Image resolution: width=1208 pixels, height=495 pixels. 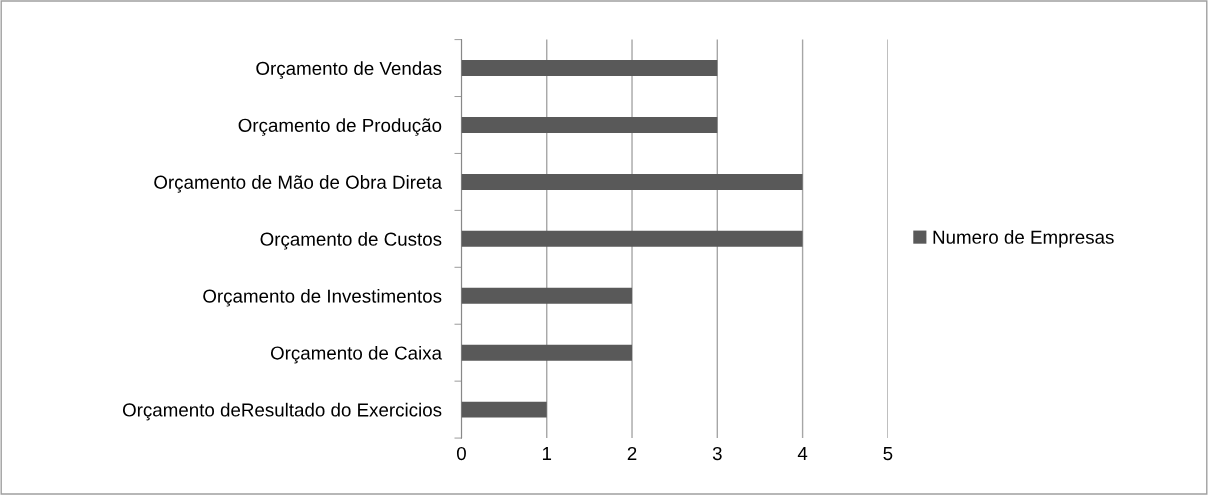 I want to click on legend-label: Numero de Empresas, so click(x=1023, y=239).